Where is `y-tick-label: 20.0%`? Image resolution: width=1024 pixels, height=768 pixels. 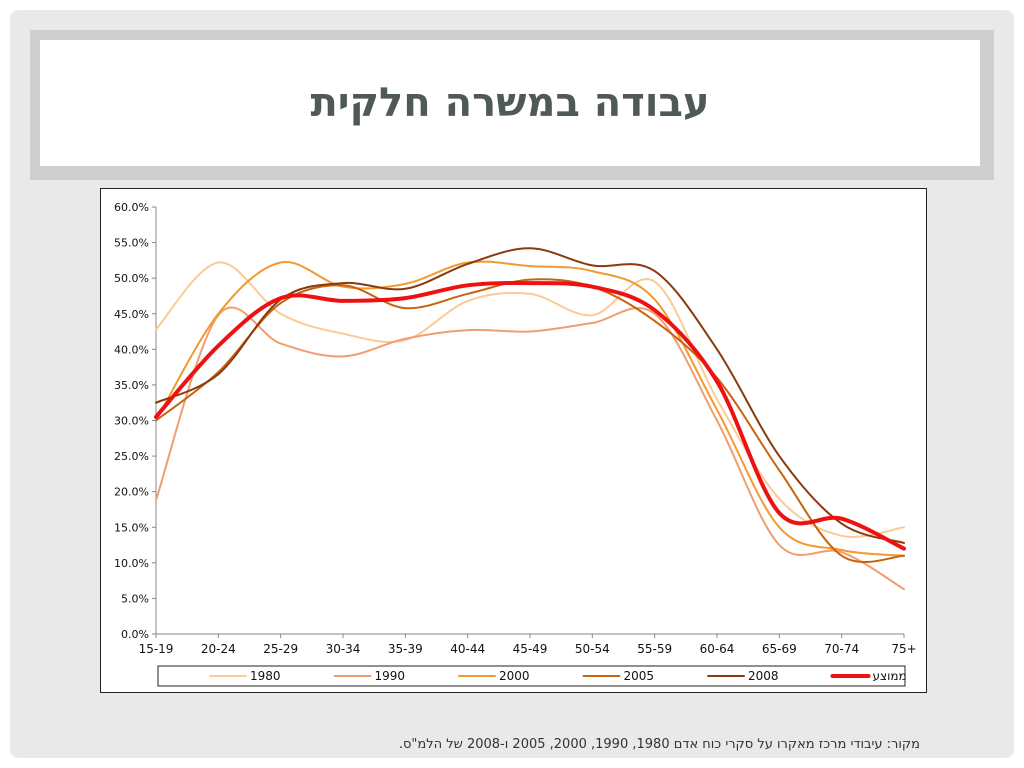 y-tick-label: 20.0% is located at coordinates (131, 492).